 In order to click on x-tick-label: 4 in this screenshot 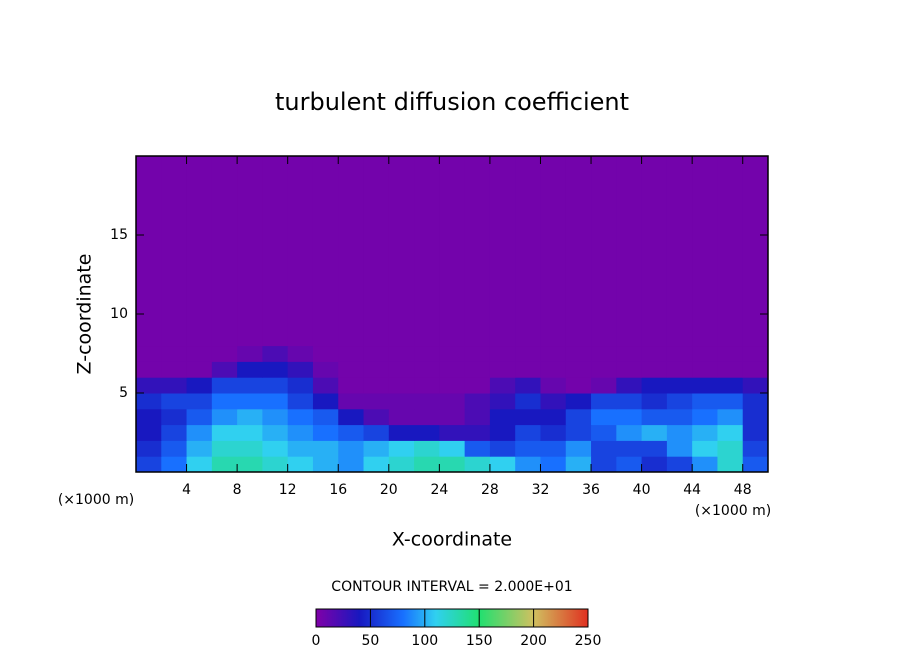, I will do `click(186, 490)`.